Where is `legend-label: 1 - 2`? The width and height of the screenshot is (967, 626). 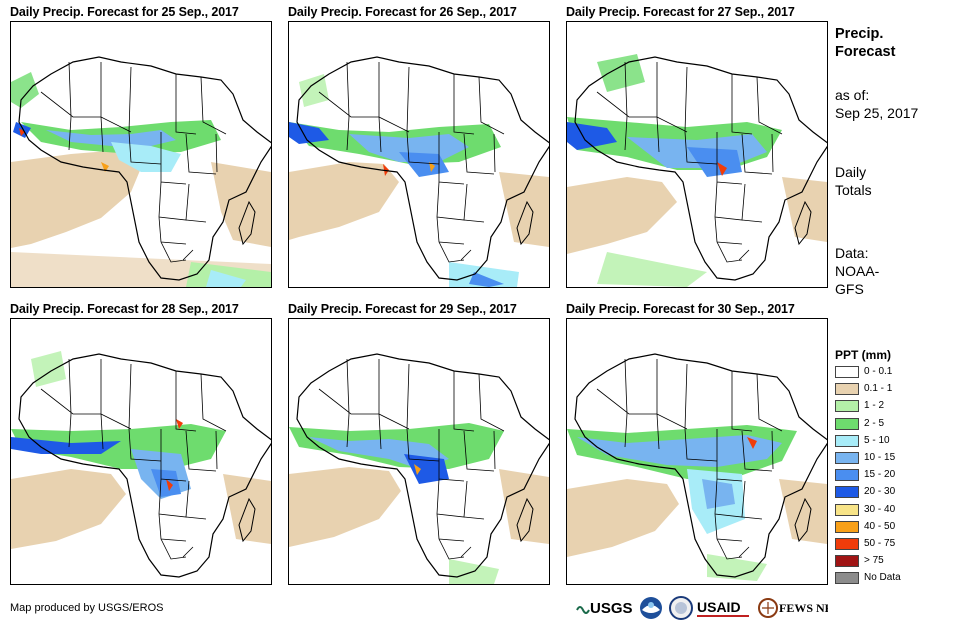
legend-label: 1 - 2 is located at coordinates (874, 406).